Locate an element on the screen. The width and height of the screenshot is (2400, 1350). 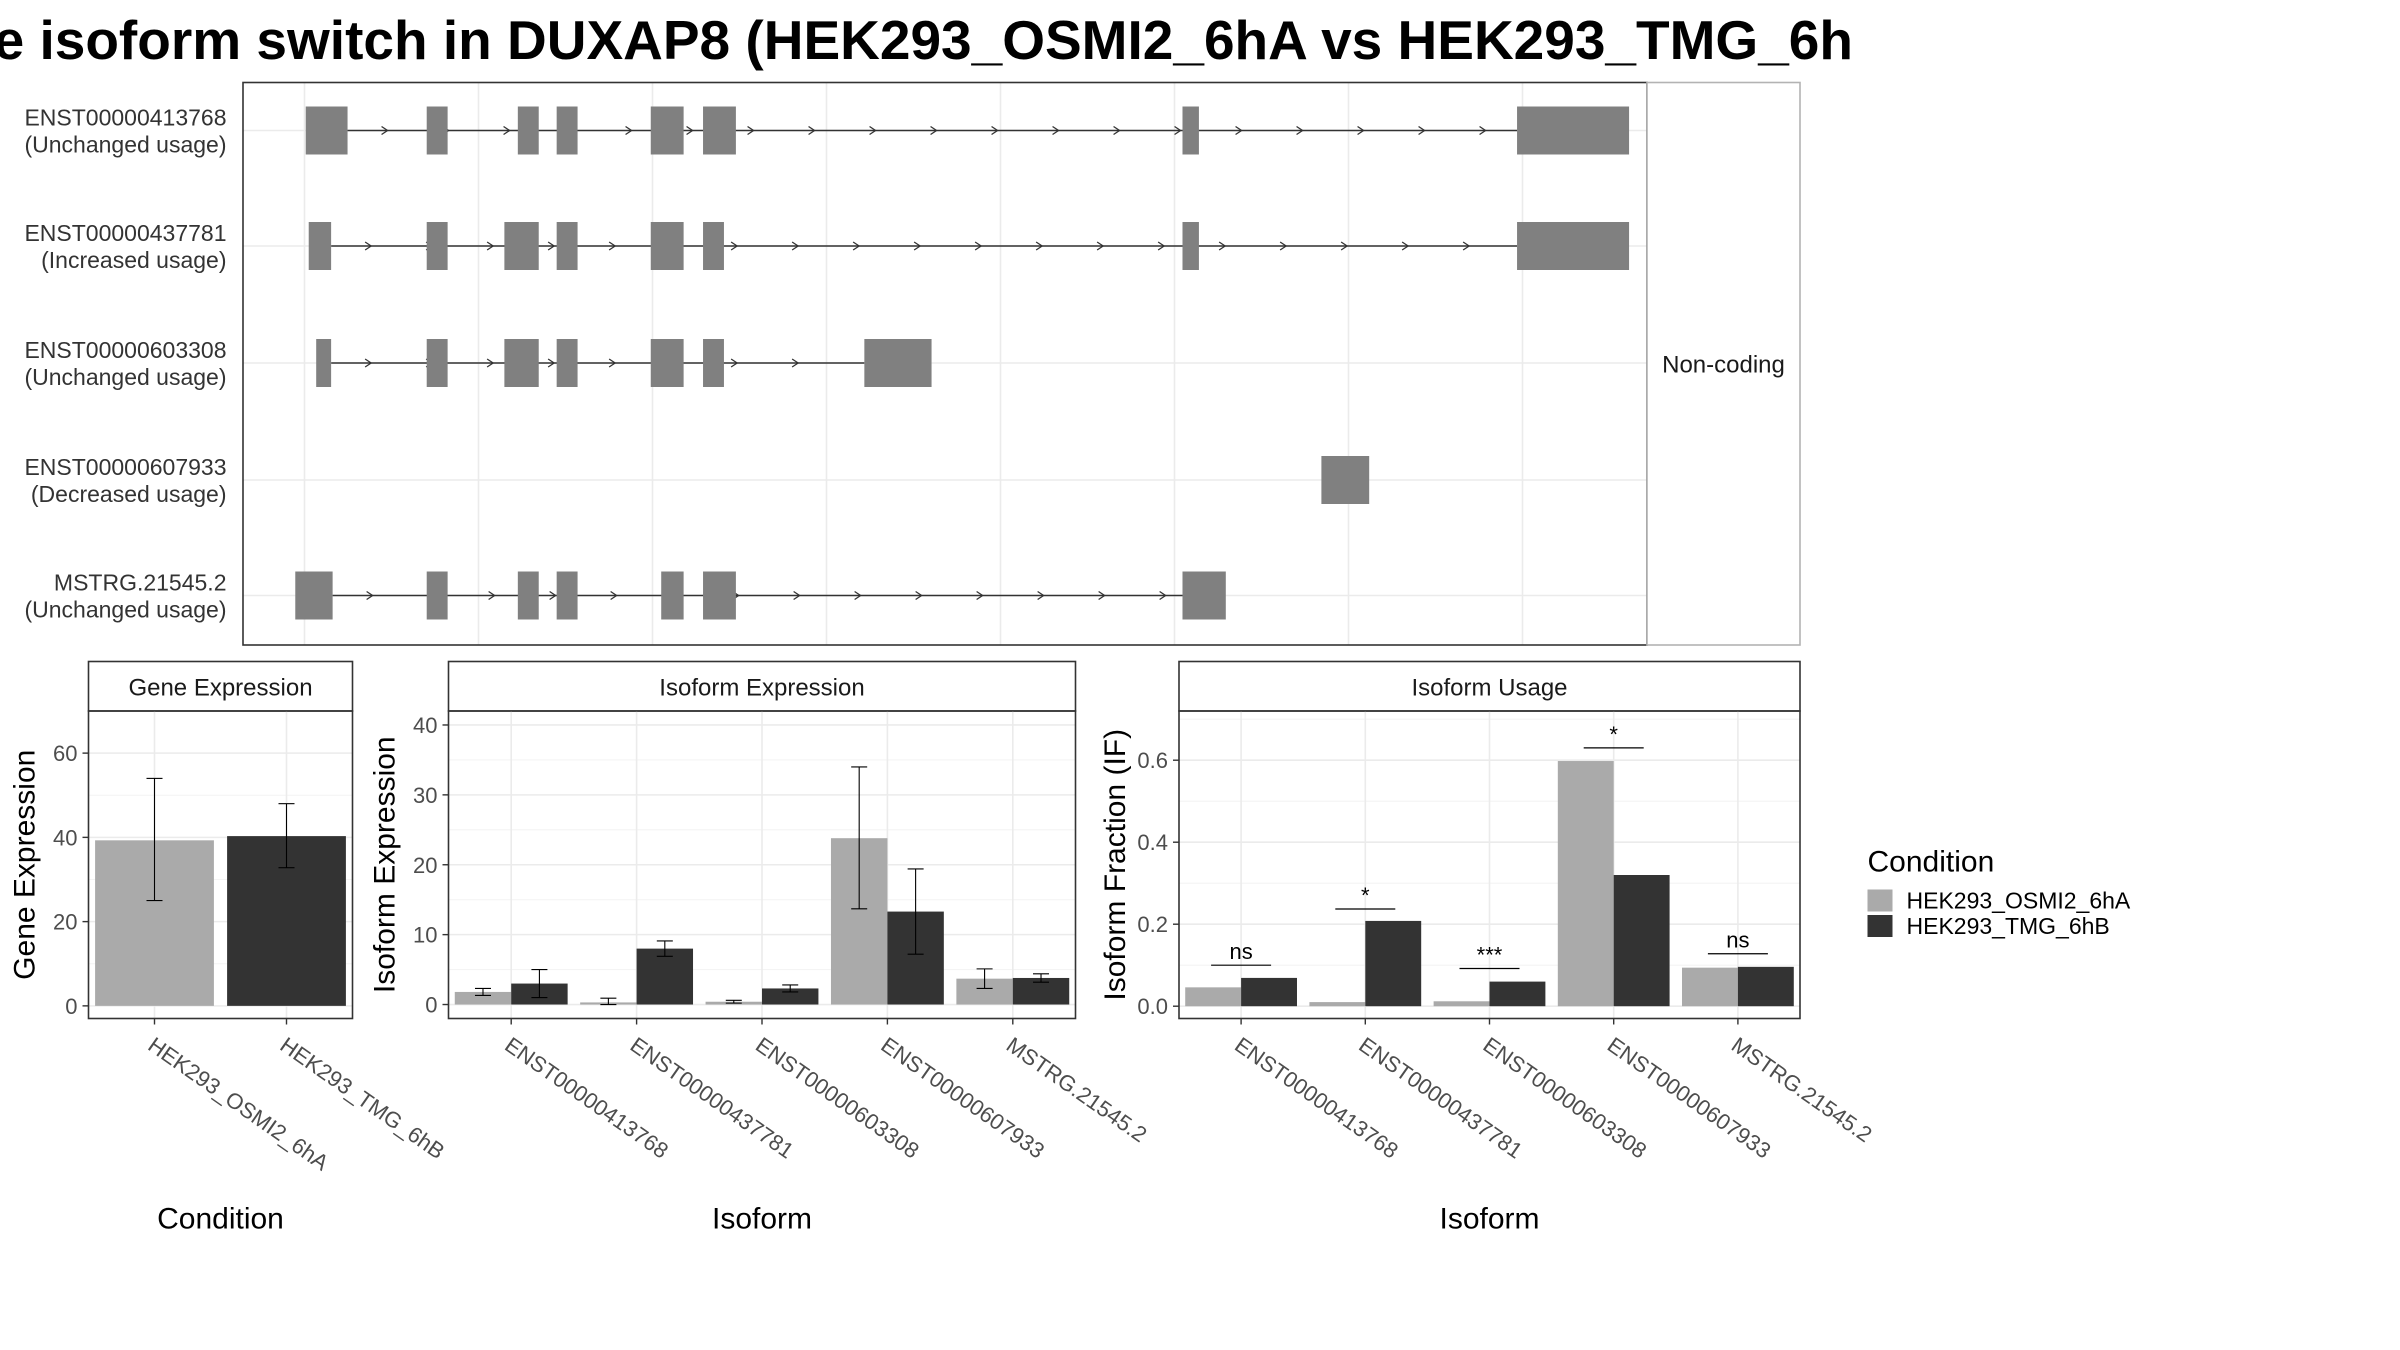
y-tick-label: 30 is located at coordinates (425, 795).